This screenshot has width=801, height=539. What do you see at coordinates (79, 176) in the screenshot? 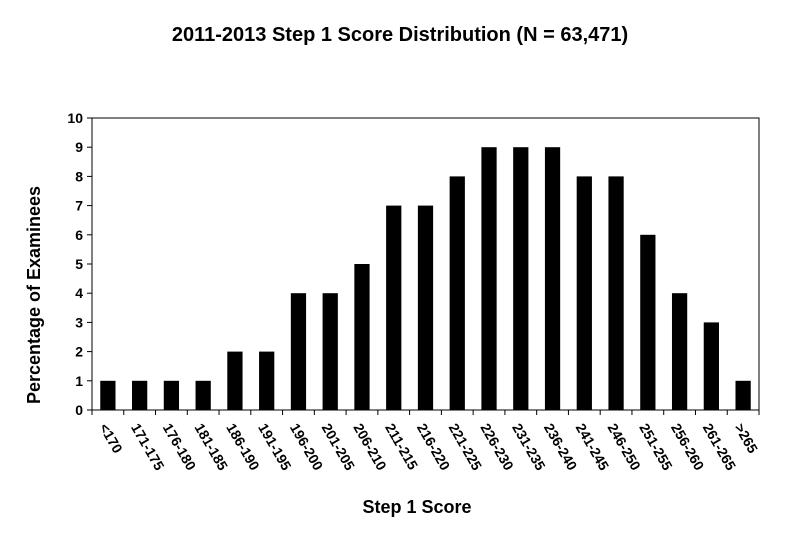
I see `y-tick-label: 8` at bounding box center [79, 176].